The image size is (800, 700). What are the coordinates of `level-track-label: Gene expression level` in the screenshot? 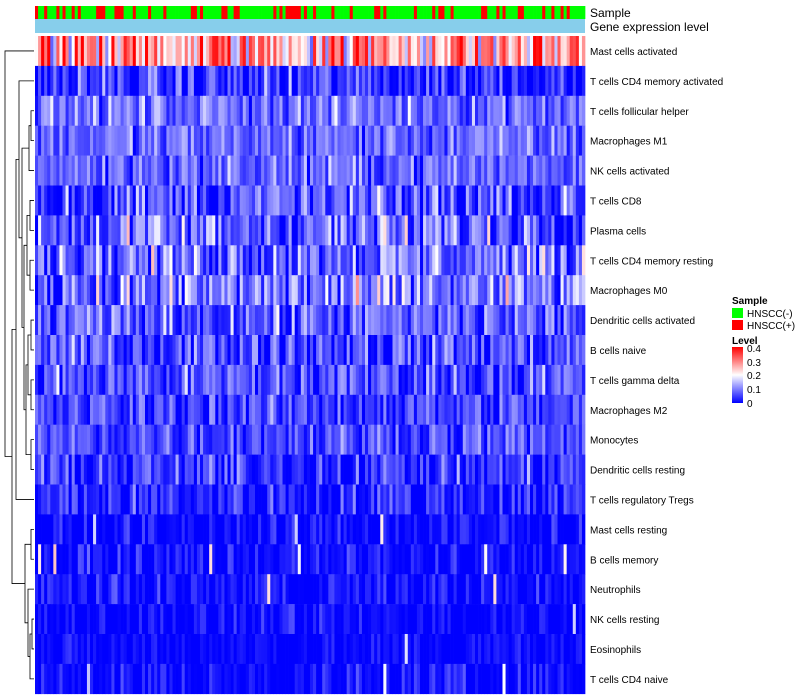 It's located at (649, 27).